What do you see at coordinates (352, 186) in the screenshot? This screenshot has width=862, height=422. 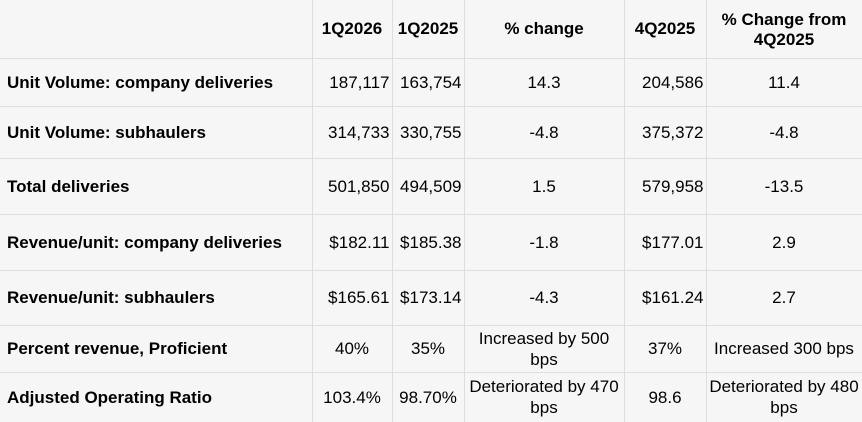 I see `cell-1q2026: 501,850` at bounding box center [352, 186].